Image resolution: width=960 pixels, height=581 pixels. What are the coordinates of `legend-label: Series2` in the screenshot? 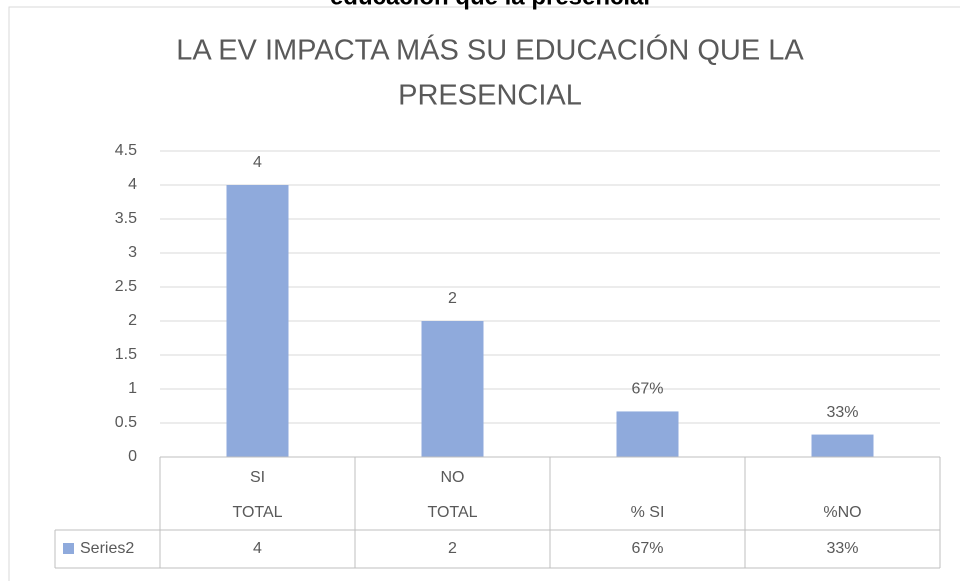 It's located at (107, 548).